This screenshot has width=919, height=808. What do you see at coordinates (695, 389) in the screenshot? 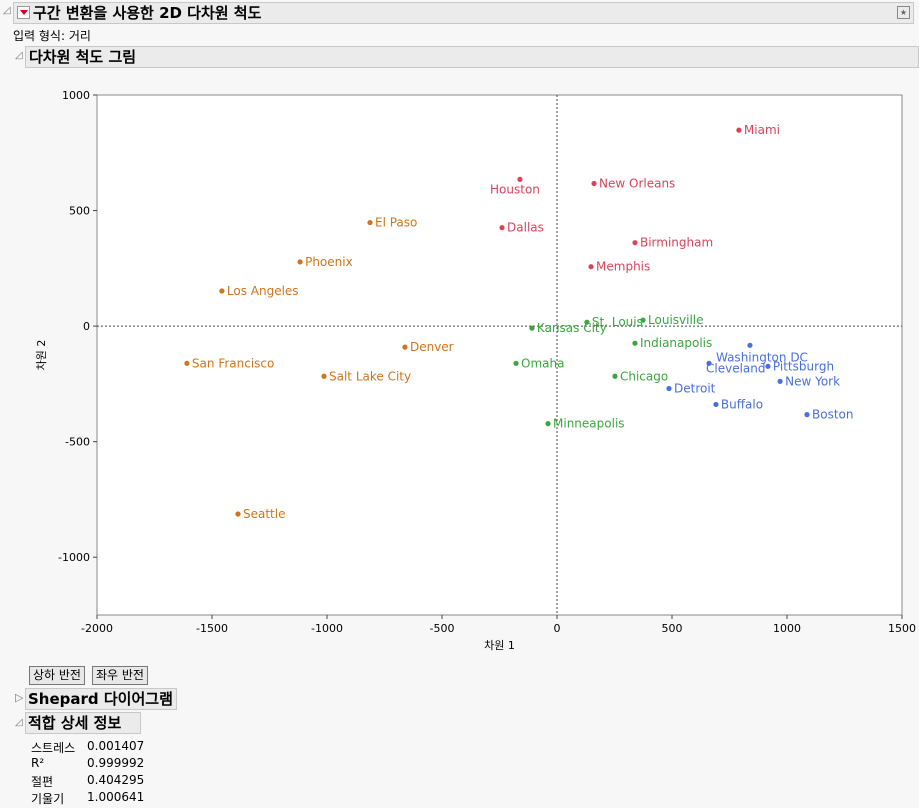
I see `point-label: Detroit` at bounding box center [695, 389].